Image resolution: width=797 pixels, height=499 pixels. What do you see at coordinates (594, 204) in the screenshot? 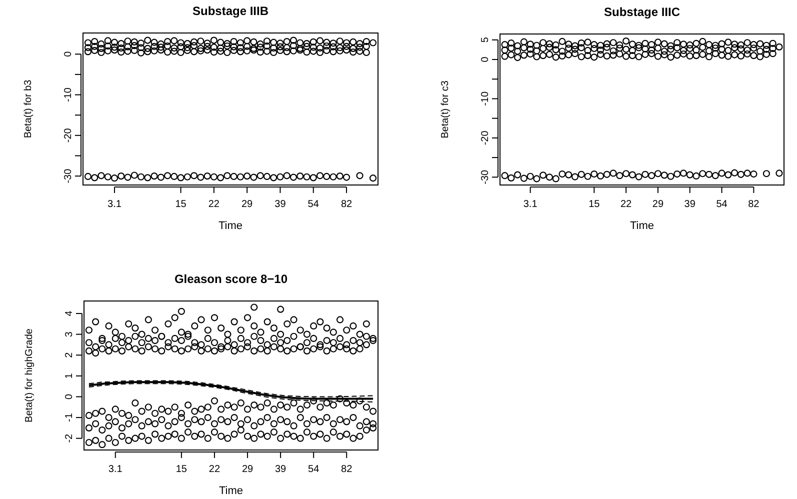
I see `x-tick-label: 15` at bounding box center [594, 204].